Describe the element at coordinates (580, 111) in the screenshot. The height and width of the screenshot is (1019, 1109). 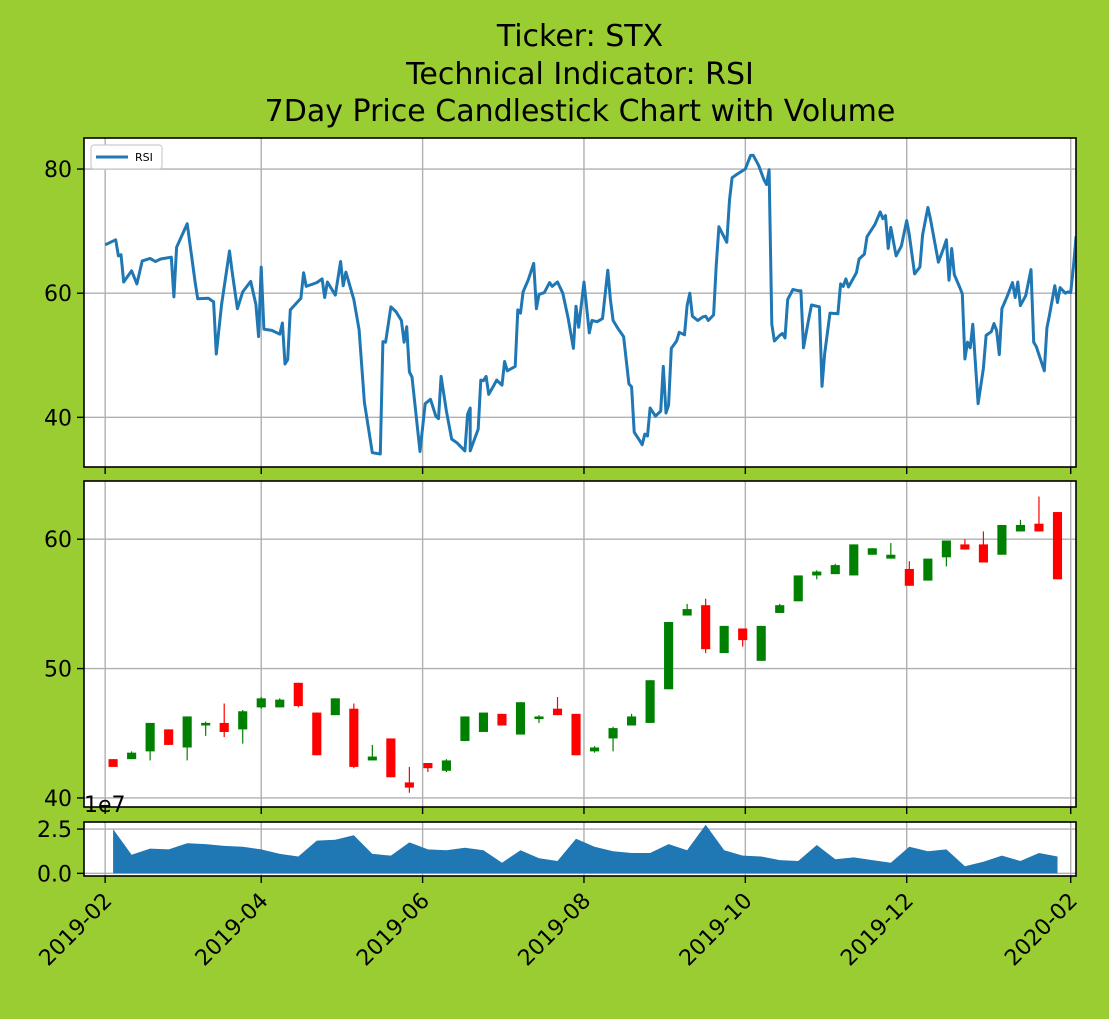
I see `title-chart: 7Day Price Candlestick Chart with Volume` at that location.